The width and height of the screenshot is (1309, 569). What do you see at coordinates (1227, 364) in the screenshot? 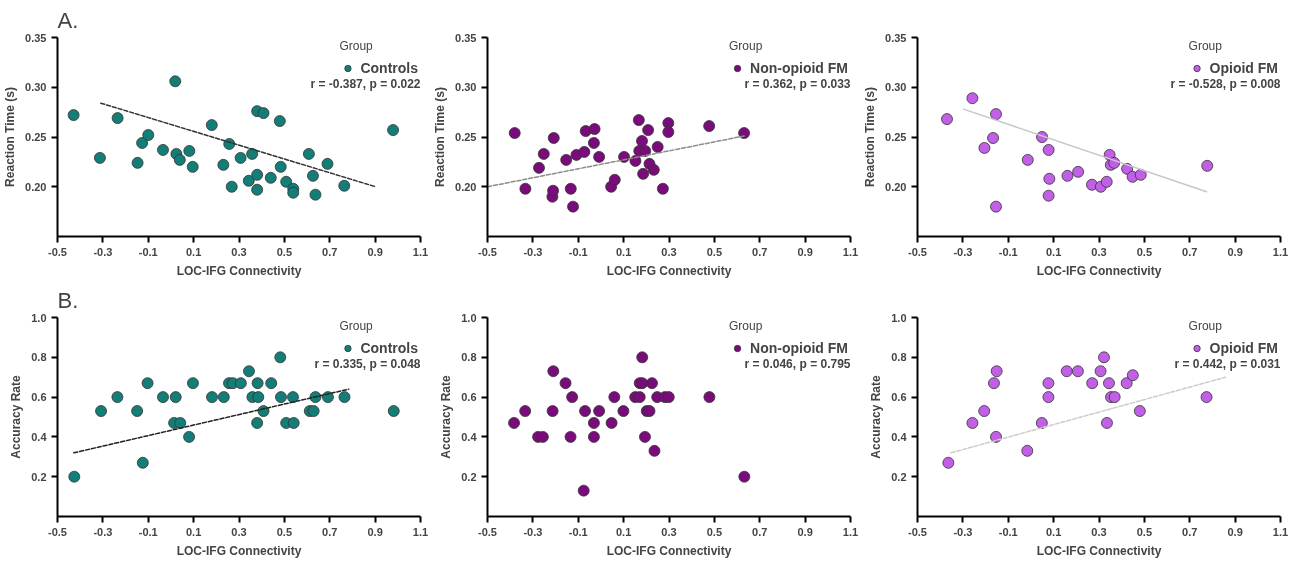
I see `annotation: r = 0.442, p = 0.031` at bounding box center [1227, 364].